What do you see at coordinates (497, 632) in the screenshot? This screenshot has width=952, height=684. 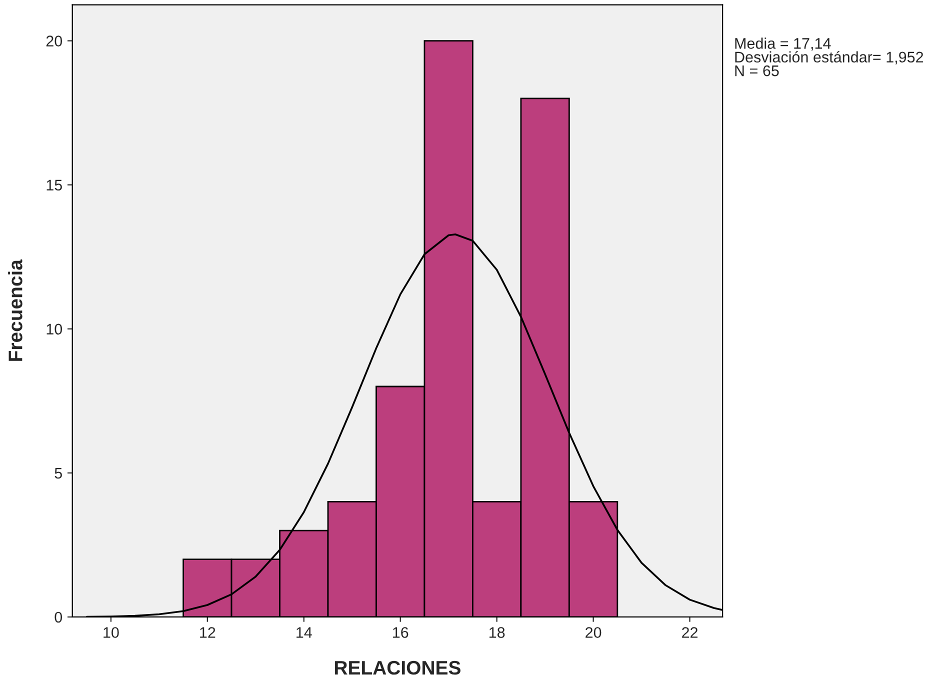 I see `x-tick-label: 18` at bounding box center [497, 632].